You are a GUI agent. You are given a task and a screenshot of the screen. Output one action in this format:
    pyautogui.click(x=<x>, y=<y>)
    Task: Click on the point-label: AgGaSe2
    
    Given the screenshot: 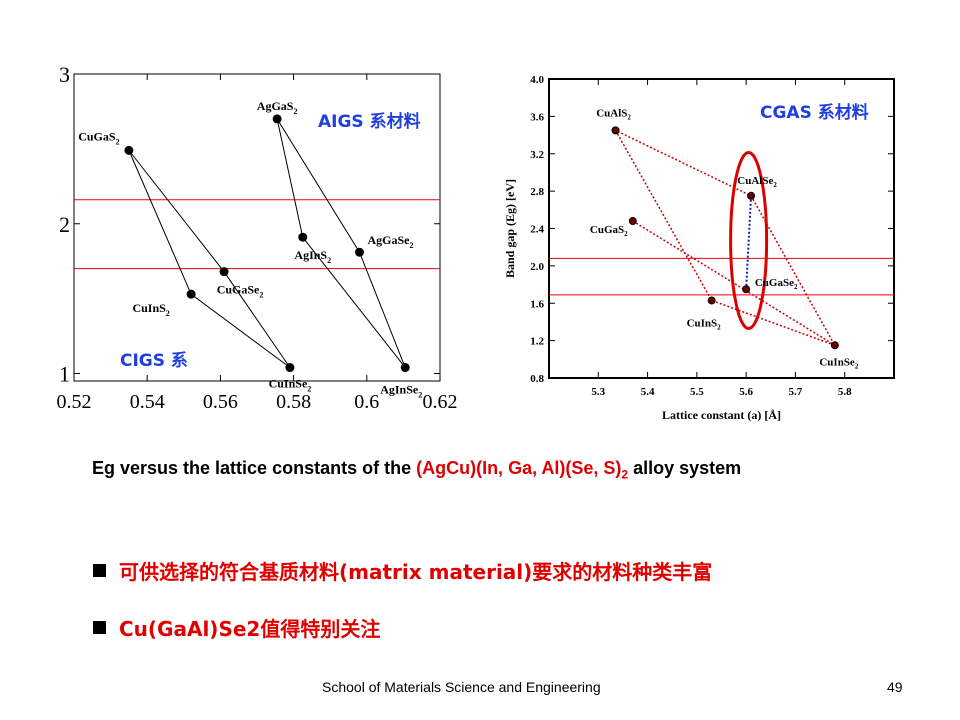 What is the action you would take?
    pyautogui.click(x=390, y=241)
    